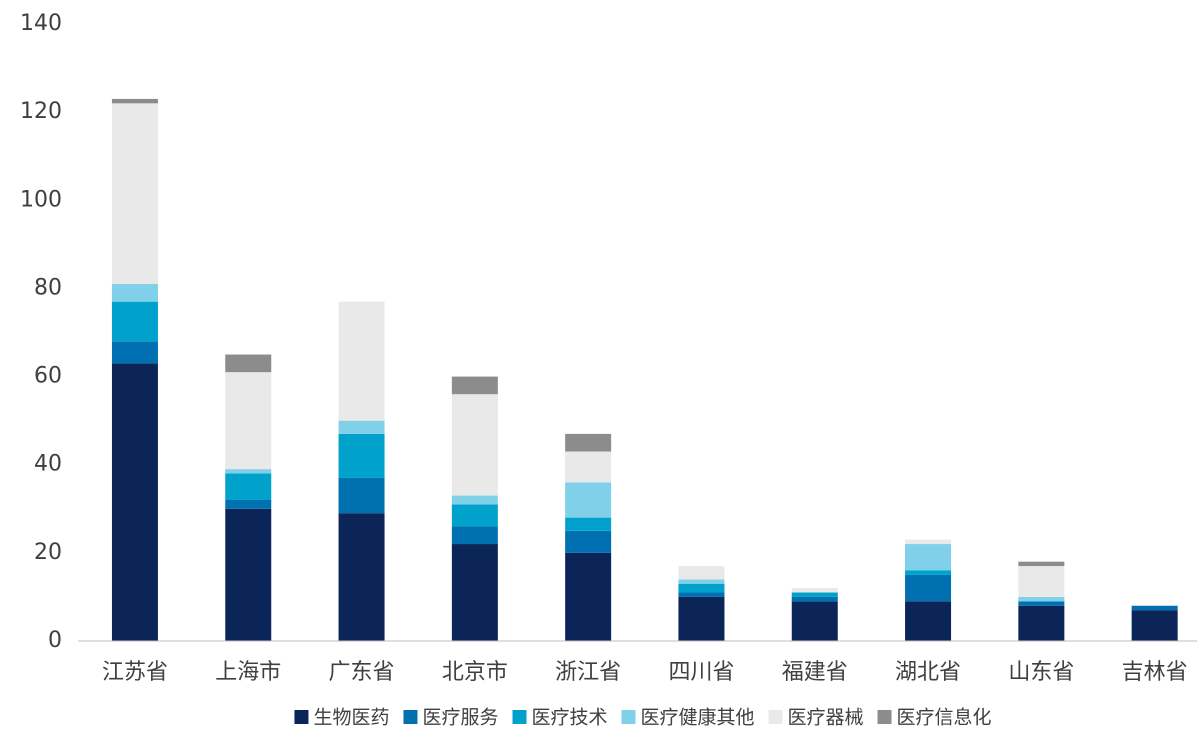 This screenshot has width=1197, height=730. What do you see at coordinates (460, 718) in the screenshot?
I see `legend-label: 医疗服务` at bounding box center [460, 718].